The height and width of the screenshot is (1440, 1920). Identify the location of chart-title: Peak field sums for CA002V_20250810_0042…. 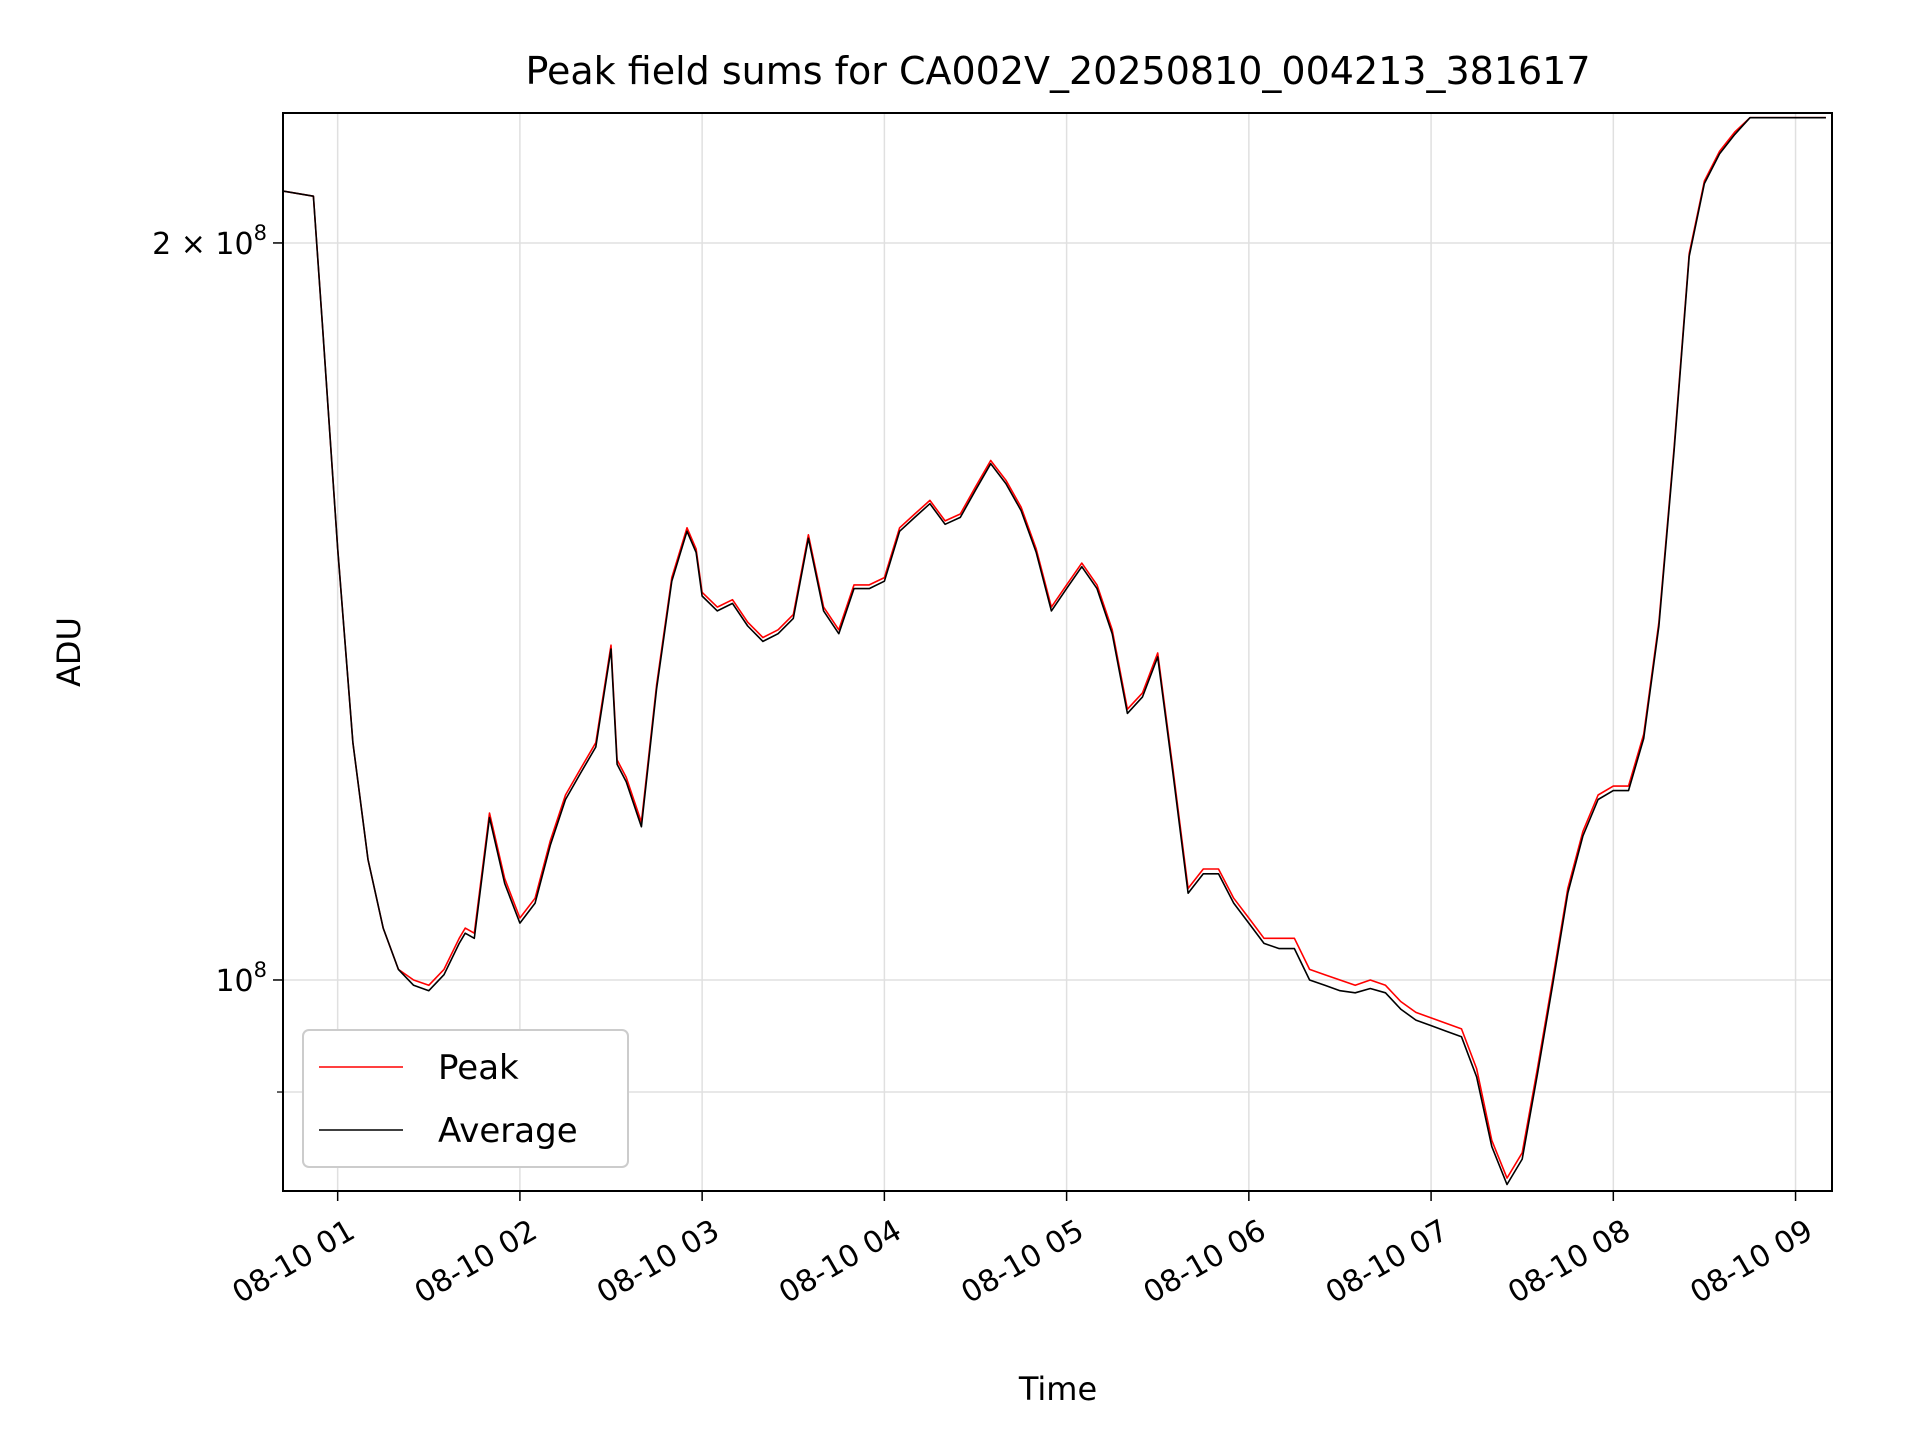
(1057, 71).